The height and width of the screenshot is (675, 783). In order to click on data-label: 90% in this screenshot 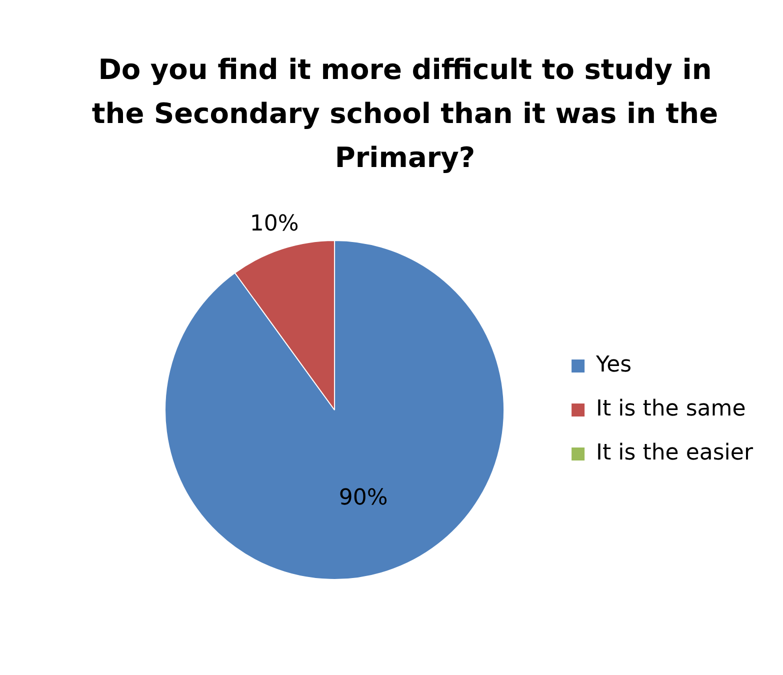, I will do `click(363, 497)`.